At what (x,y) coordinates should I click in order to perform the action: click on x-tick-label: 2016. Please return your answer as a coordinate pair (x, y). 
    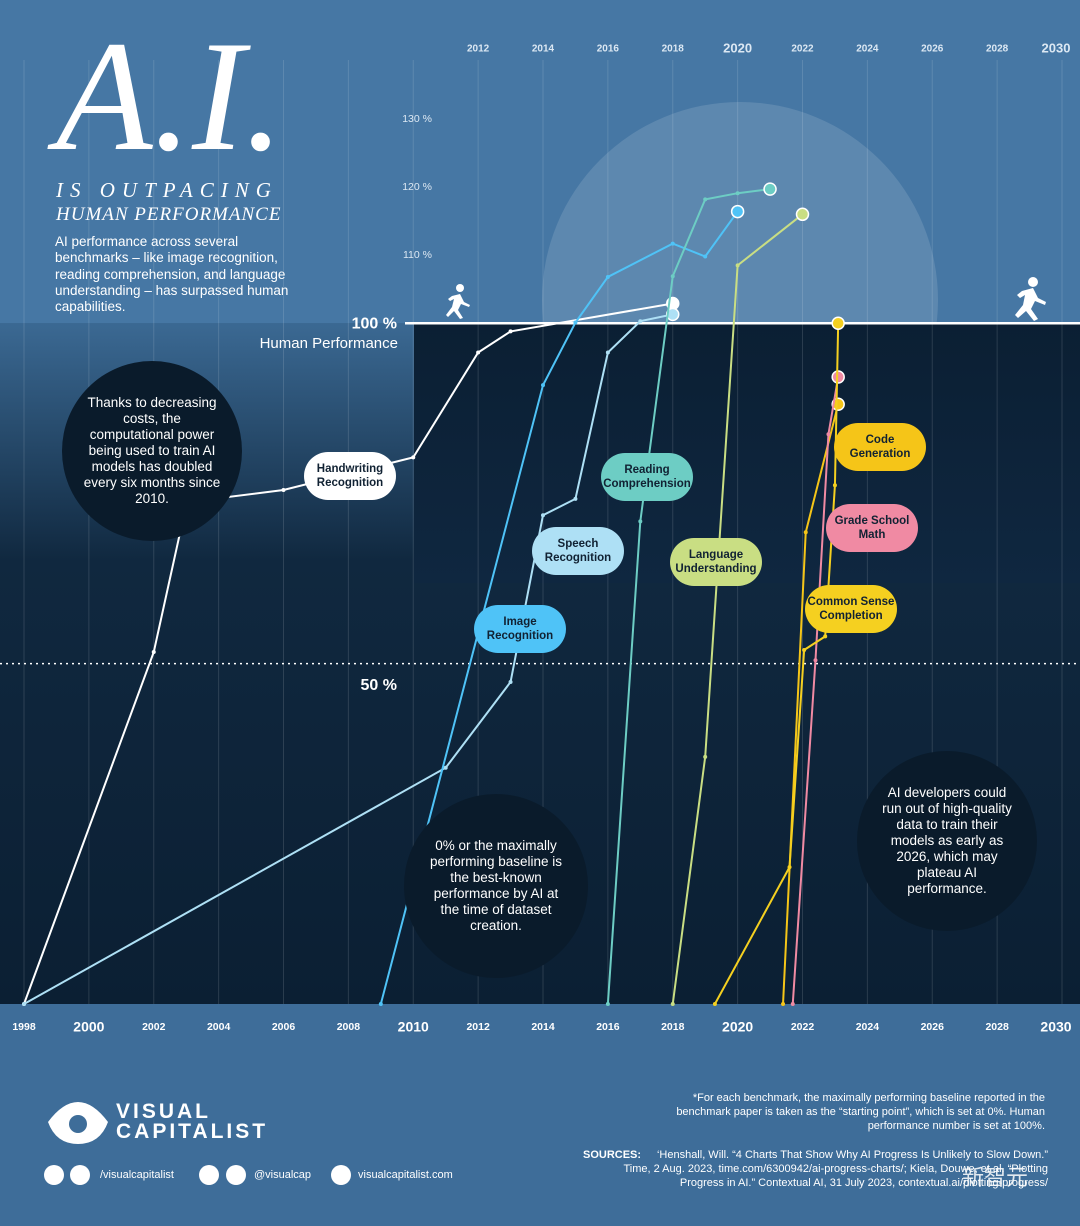
    Looking at the image, I should click on (608, 1027).